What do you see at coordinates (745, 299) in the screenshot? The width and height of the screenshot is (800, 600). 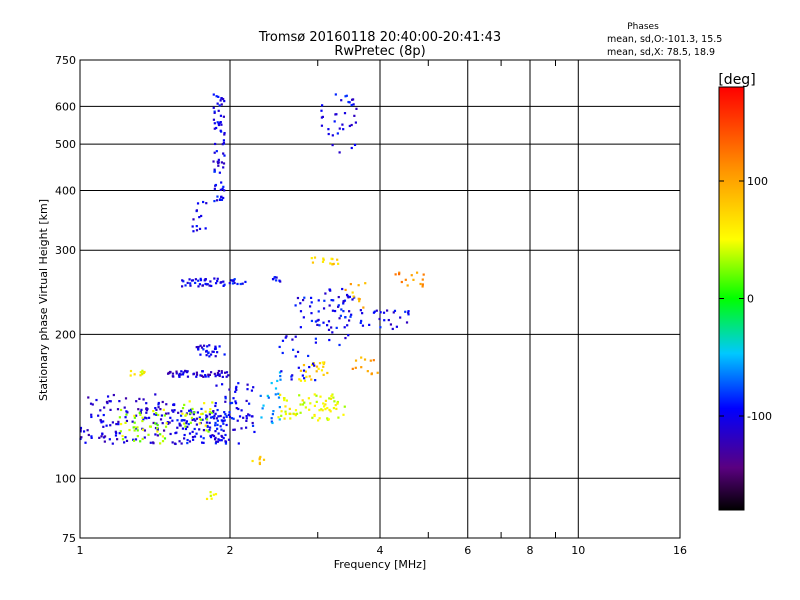 I see `colorbar-ticks: 100 0 -100` at bounding box center [745, 299].